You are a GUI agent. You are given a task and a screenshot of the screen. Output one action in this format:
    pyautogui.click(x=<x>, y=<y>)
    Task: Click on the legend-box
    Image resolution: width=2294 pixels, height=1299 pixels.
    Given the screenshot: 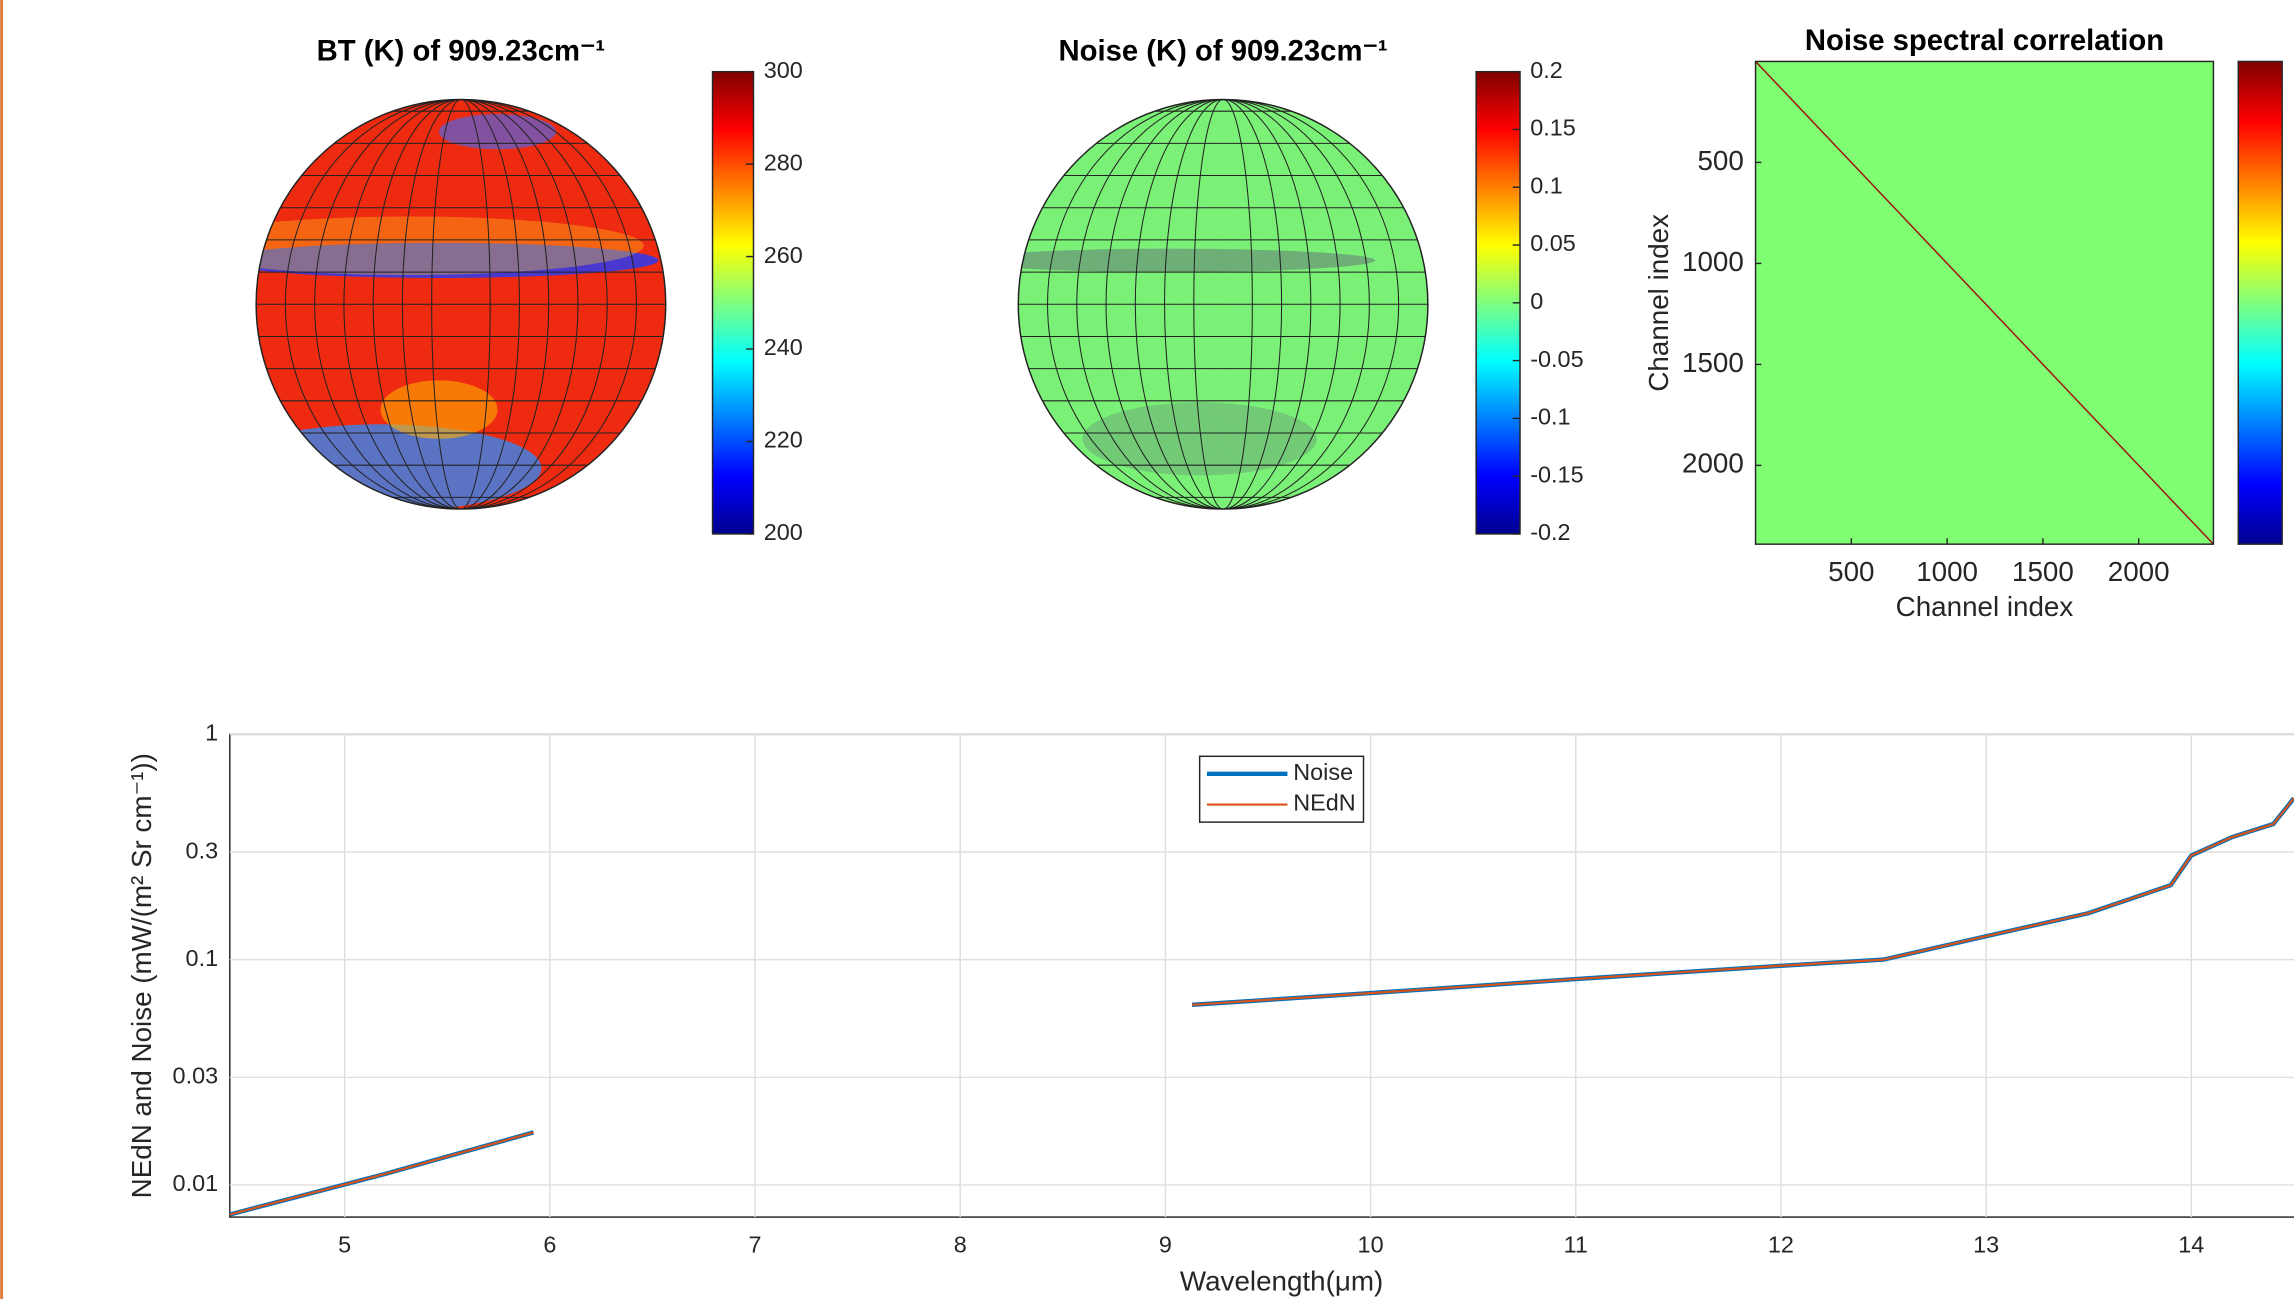 What is the action you would take?
    pyautogui.click(x=1281, y=789)
    